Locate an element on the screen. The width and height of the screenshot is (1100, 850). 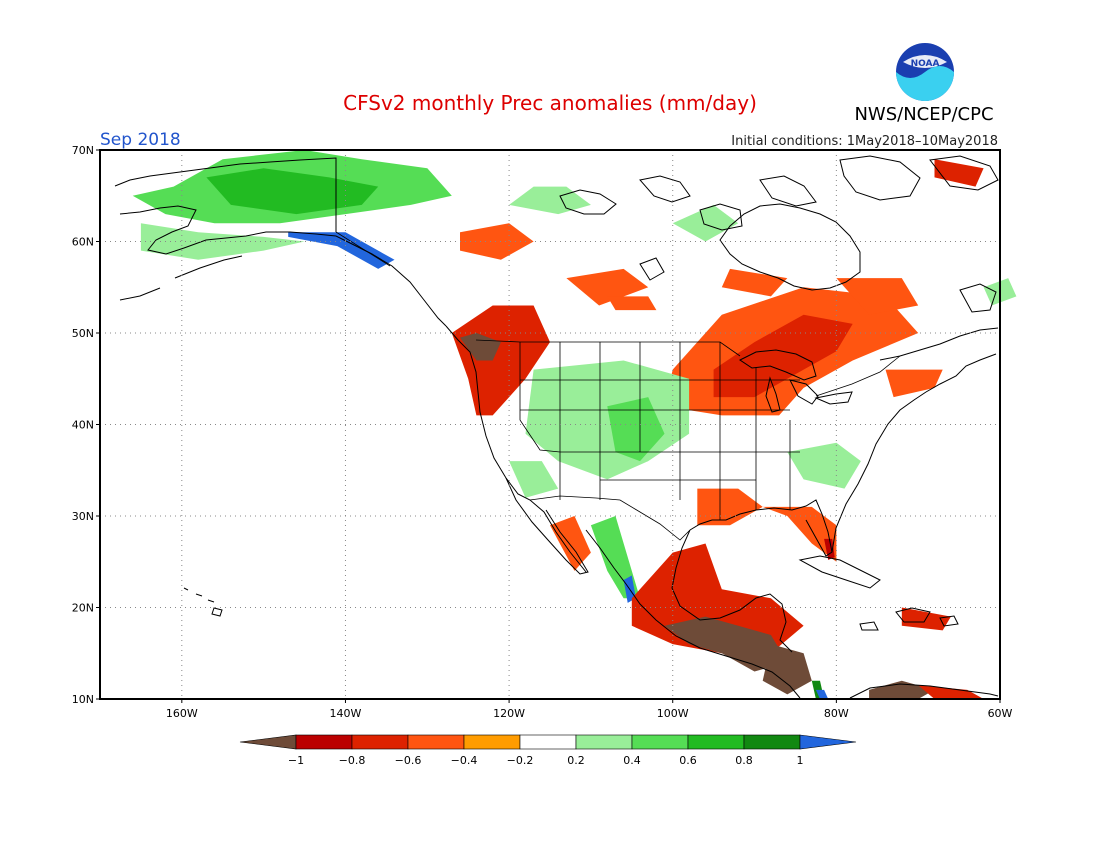
colorbar-label: 0.4 is located at coordinates (632, 760).